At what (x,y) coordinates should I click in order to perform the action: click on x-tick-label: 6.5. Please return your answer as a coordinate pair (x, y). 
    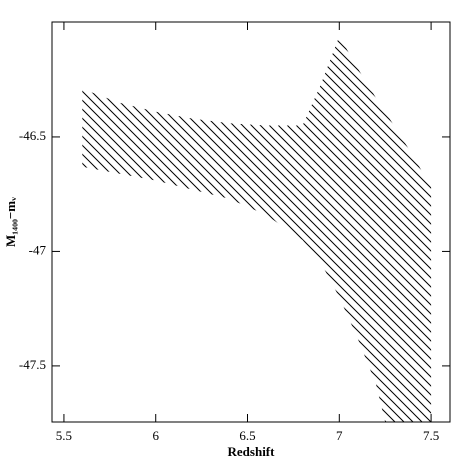
    Looking at the image, I should click on (247, 435).